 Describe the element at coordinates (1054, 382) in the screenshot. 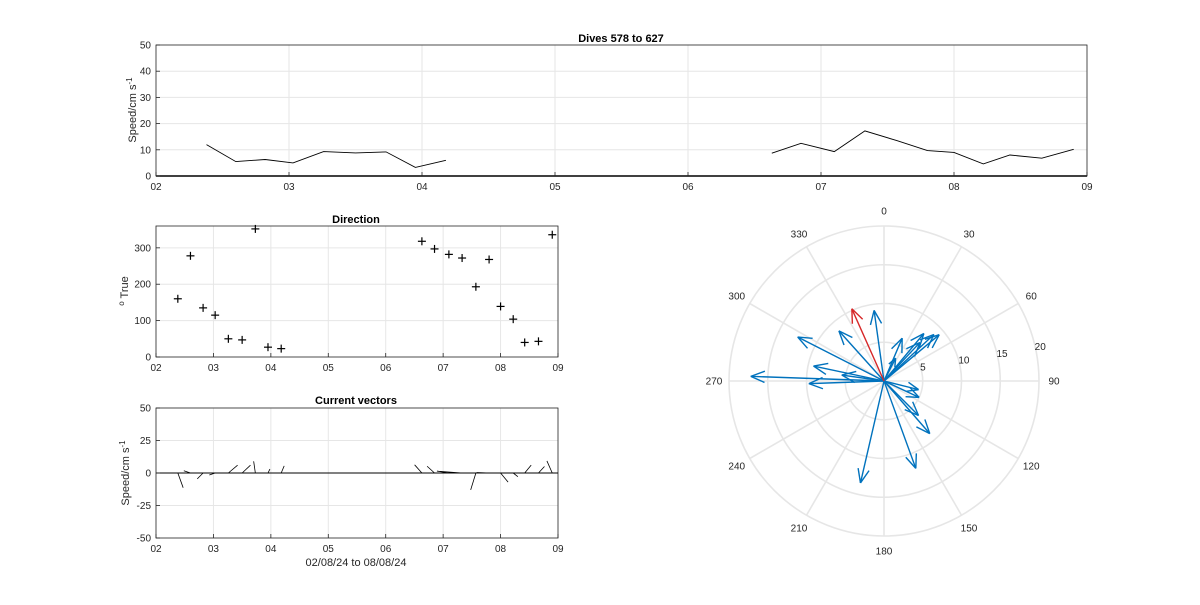

I see `polar-angle-label: 90` at that location.